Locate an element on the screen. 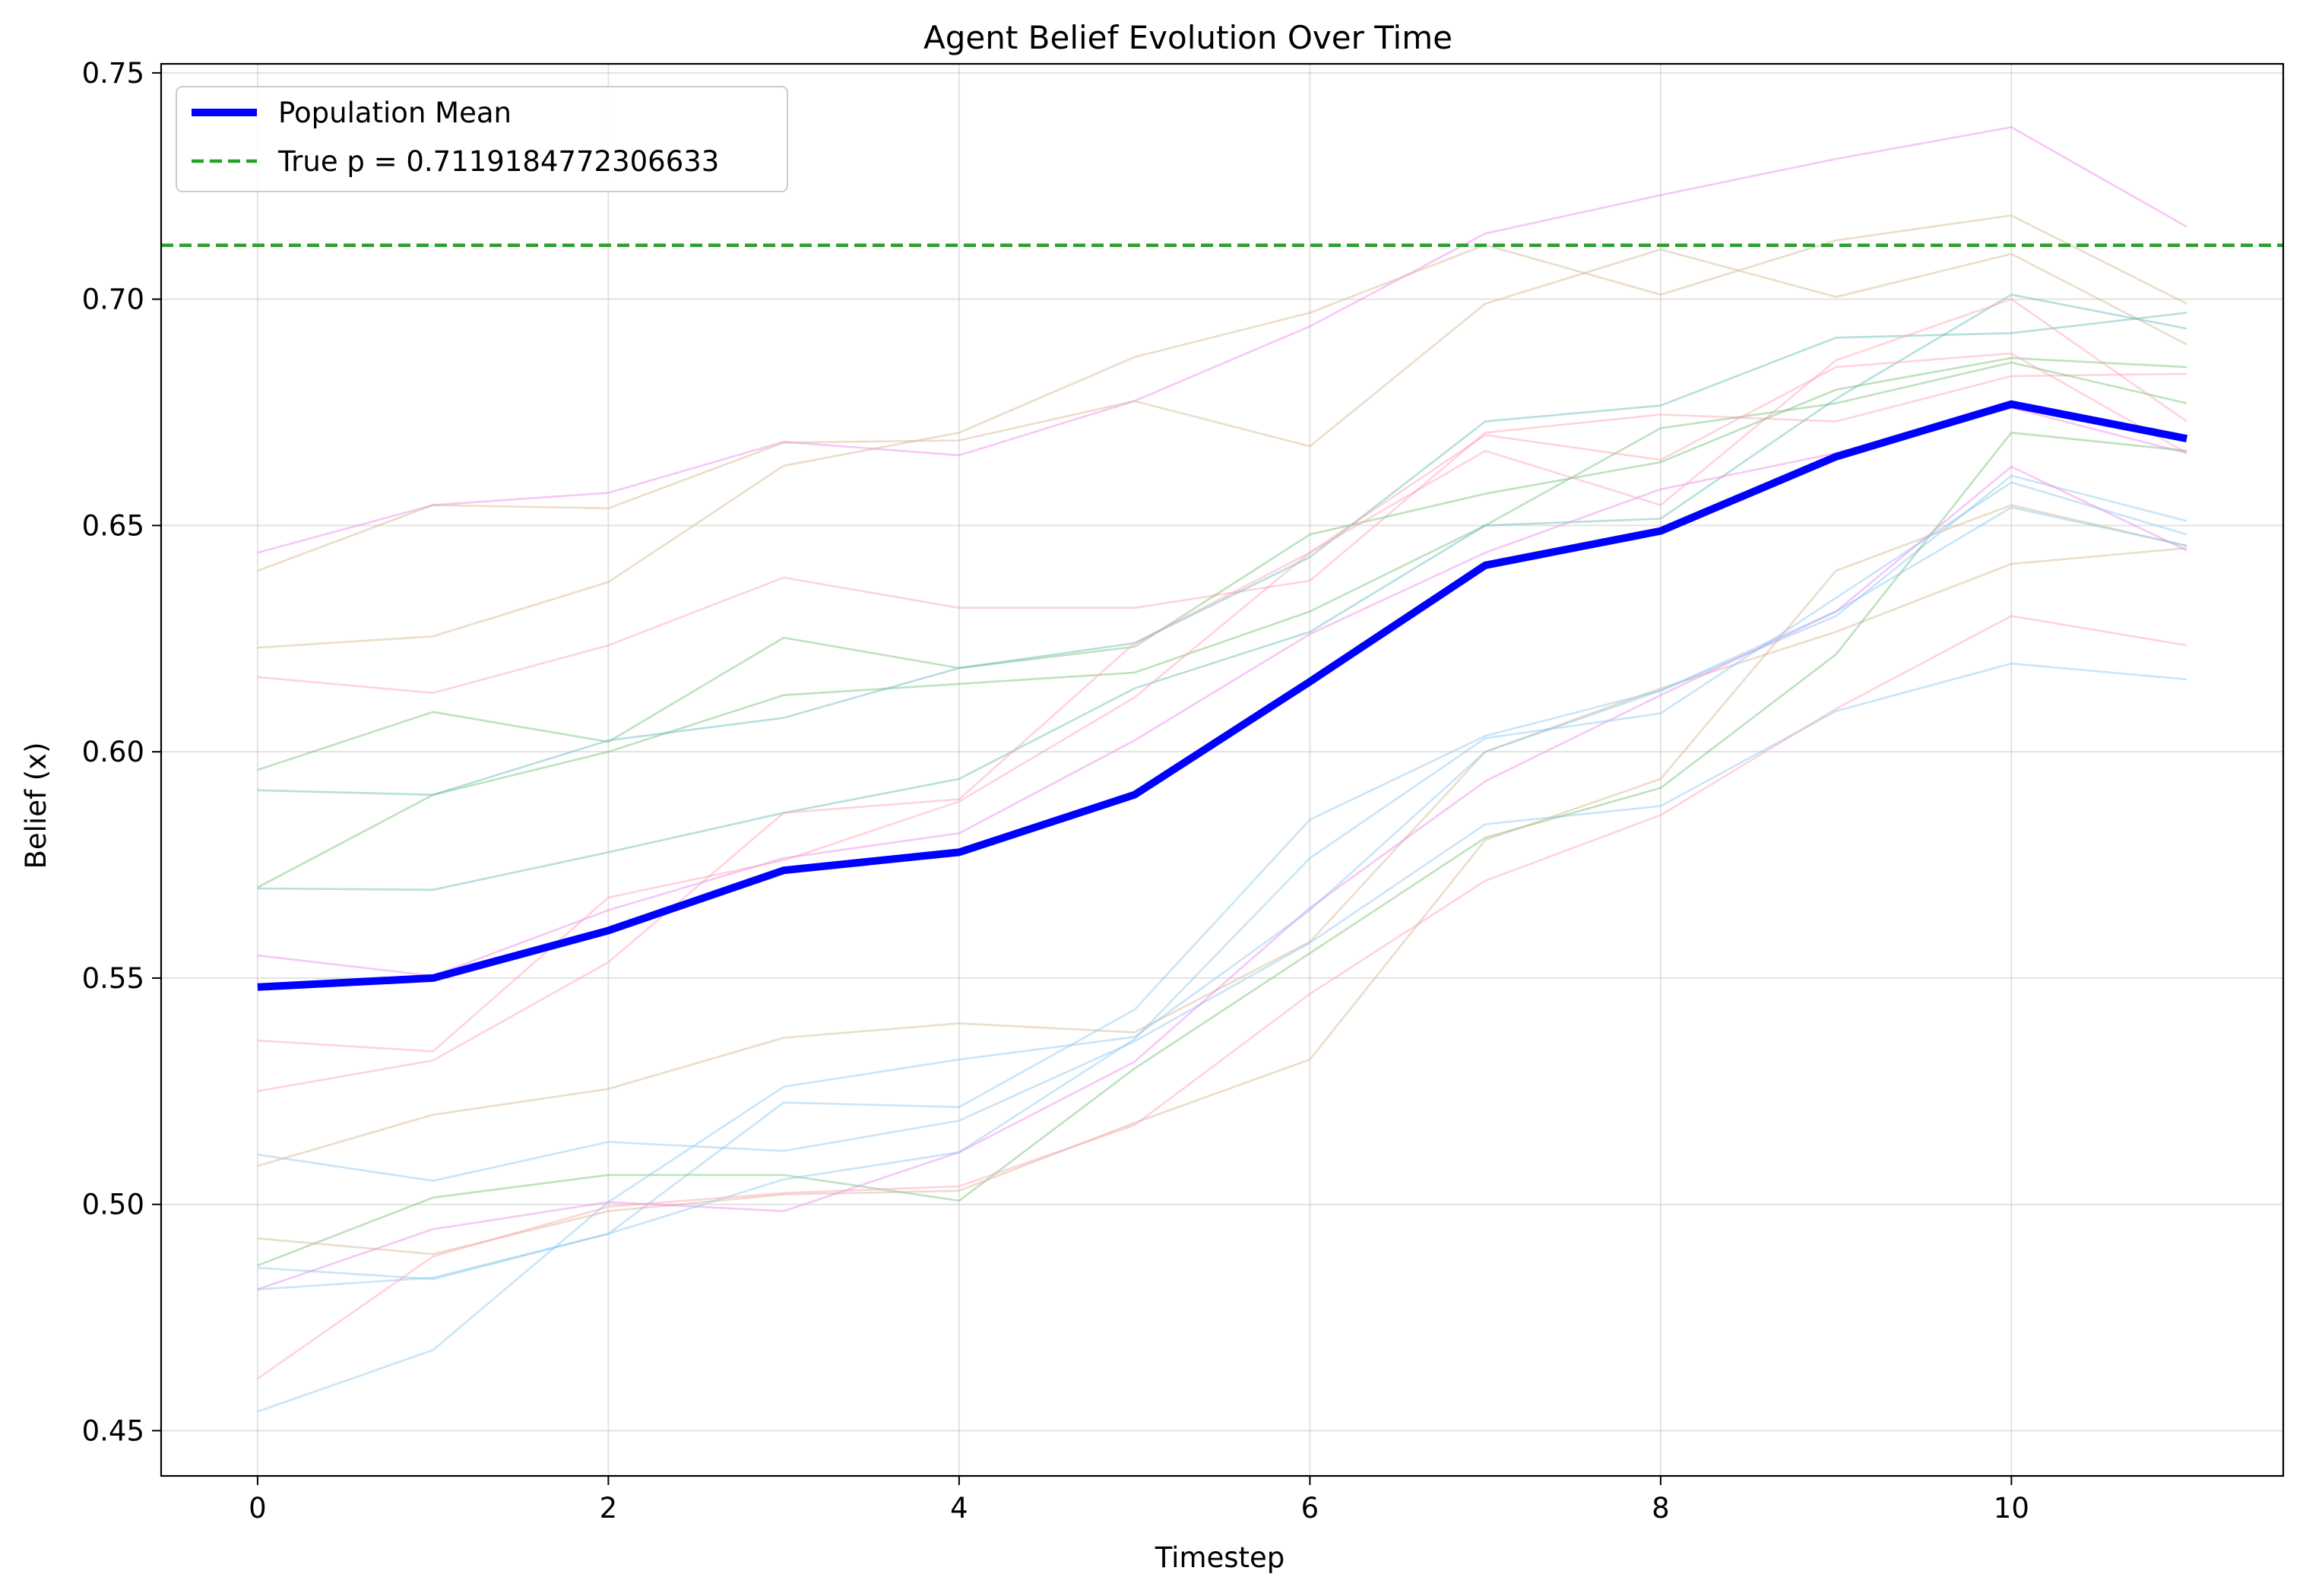 The height and width of the screenshot is (1596, 2303). y-tick-label: 0.60 is located at coordinates (113, 752).